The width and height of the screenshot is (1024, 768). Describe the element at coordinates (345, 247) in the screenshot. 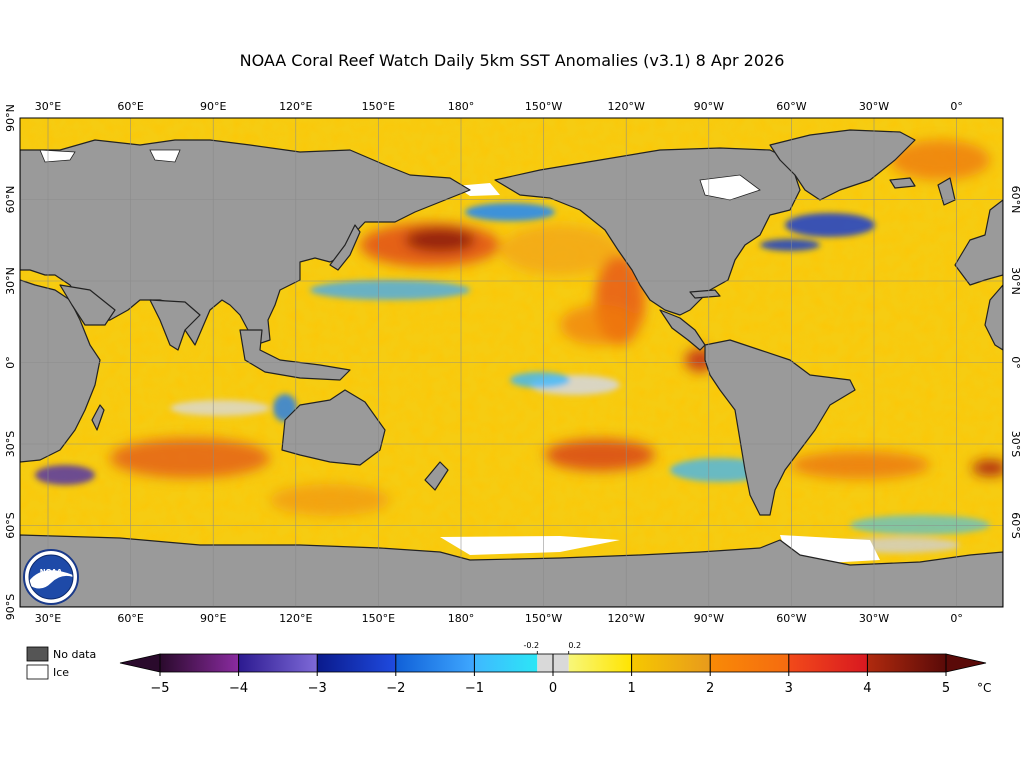

I see `landmass-japan` at that location.